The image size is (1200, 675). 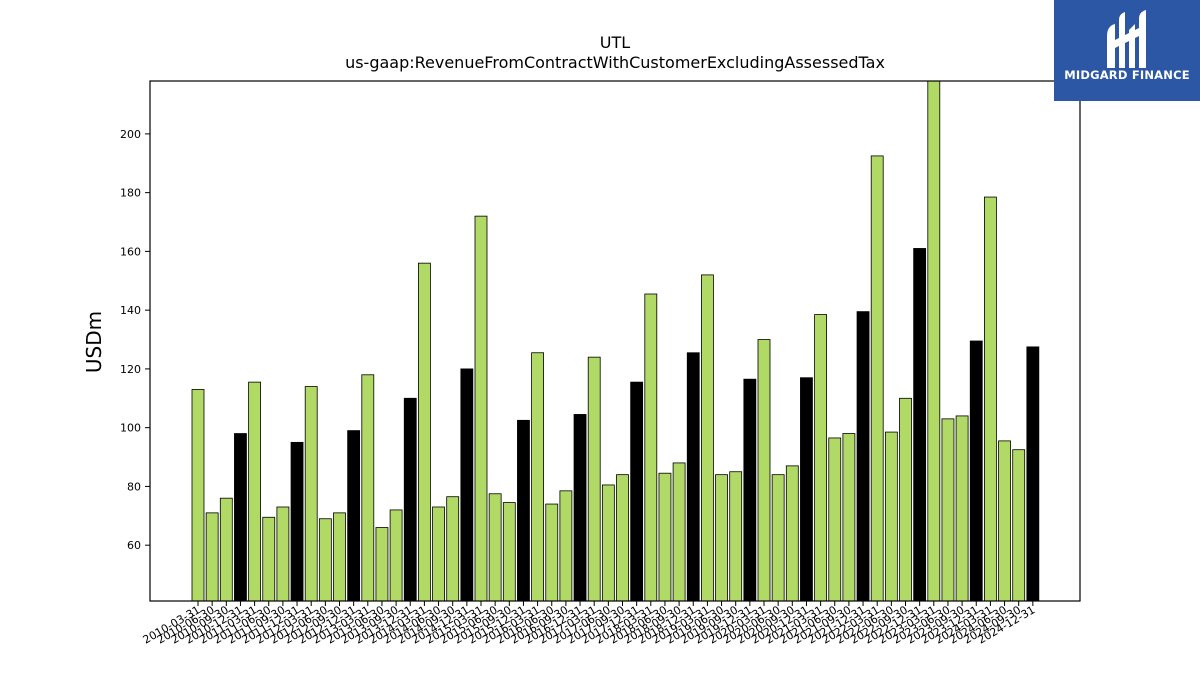 I want to click on y-tick-label: 160, so click(x=130, y=251).